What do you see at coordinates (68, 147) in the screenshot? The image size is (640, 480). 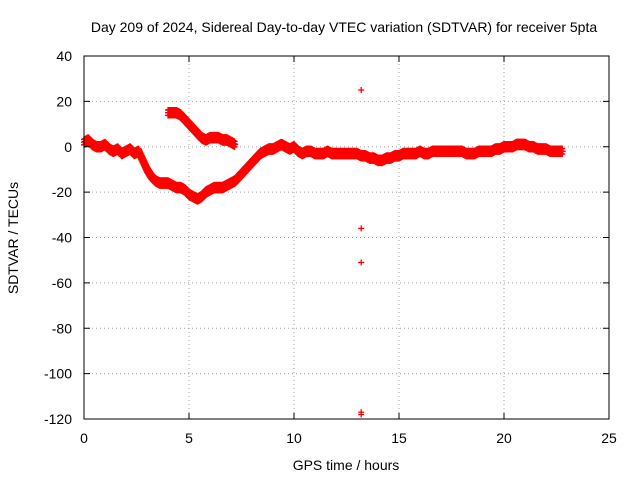 I see `y-tick-label: 0` at bounding box center [68, 147].